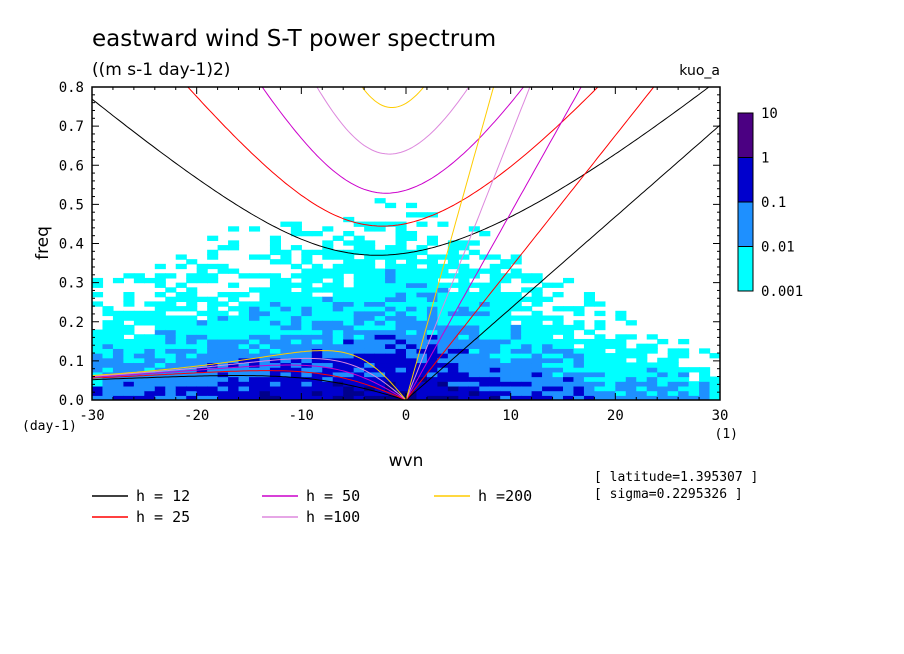 The width and height of the screenshot is (904, 654). Describe the element at coordinates (393, 97) in the screenshot. I see `ig-curve` at that location.